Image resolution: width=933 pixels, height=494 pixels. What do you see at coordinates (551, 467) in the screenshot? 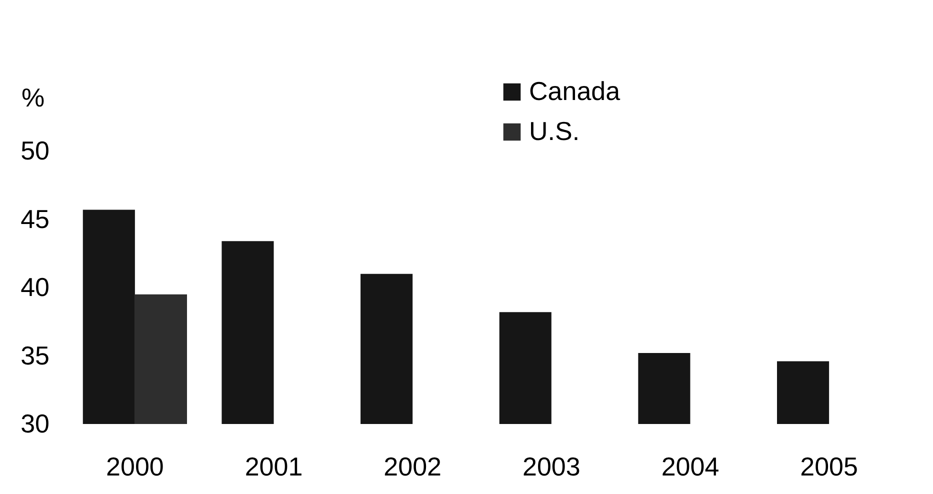
I see `x-tick-label: 2003` at bounding box center [551, 467].